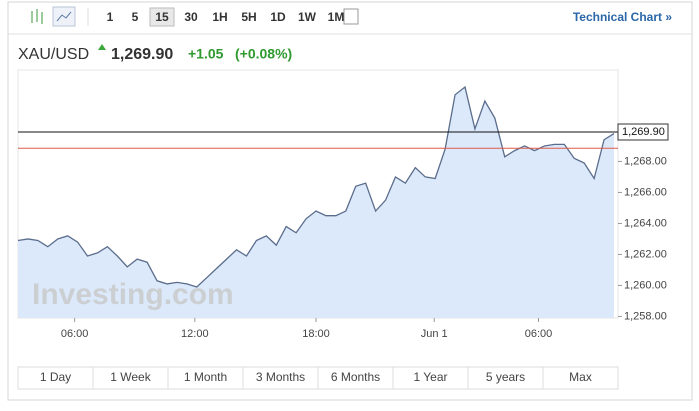 This screenshot has height=411, width=699. I want to click on interval-button: 1W, so click(307, 17).